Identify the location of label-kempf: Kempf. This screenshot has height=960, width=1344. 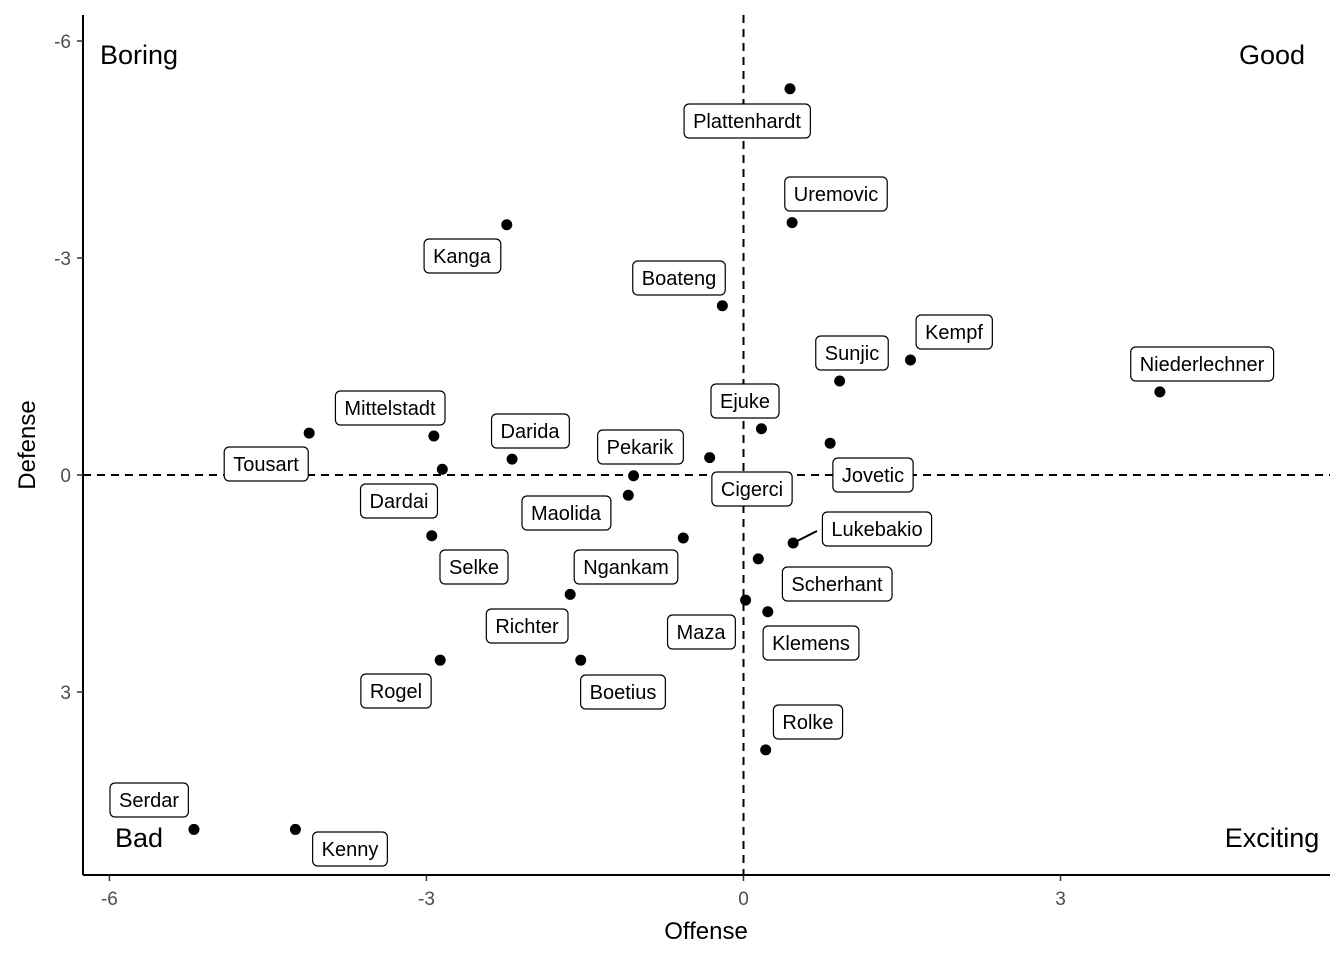
(954, 332).